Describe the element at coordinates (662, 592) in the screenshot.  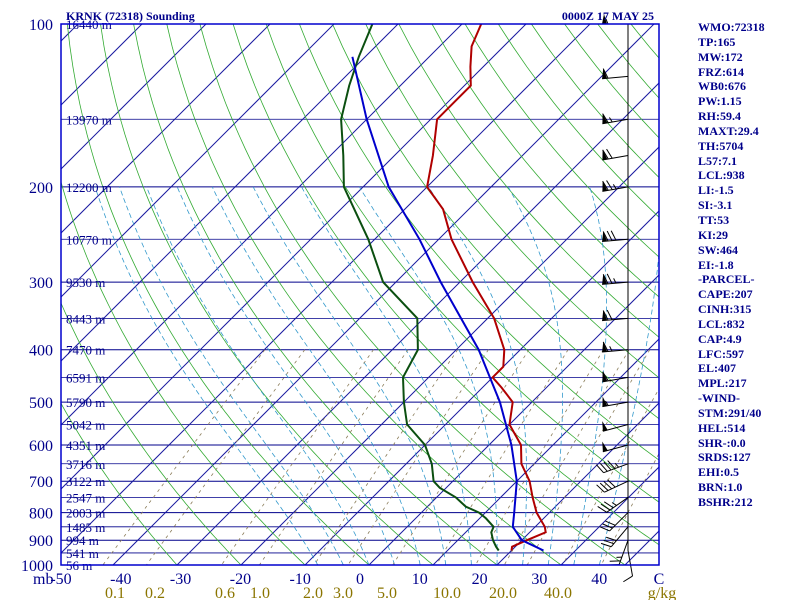
I see `mixing-ratio-tick-label: g/kg` at that location.